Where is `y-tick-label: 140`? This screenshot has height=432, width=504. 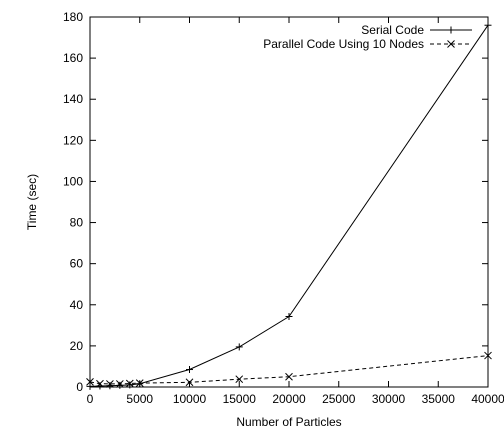
y-tick-label: 140 is located at coordinates (73, 99).